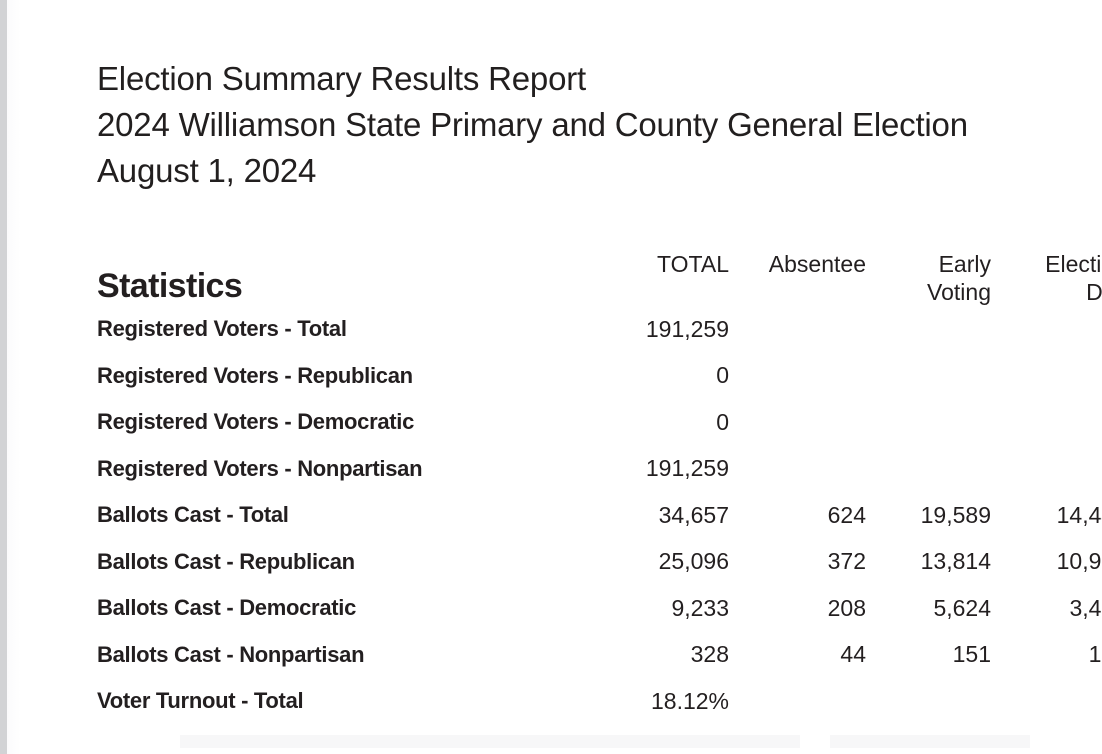  Describe the element at coordinates (955, 561) in the screenshot. I see `statistic-value-early-voting: 13,814` at that location.